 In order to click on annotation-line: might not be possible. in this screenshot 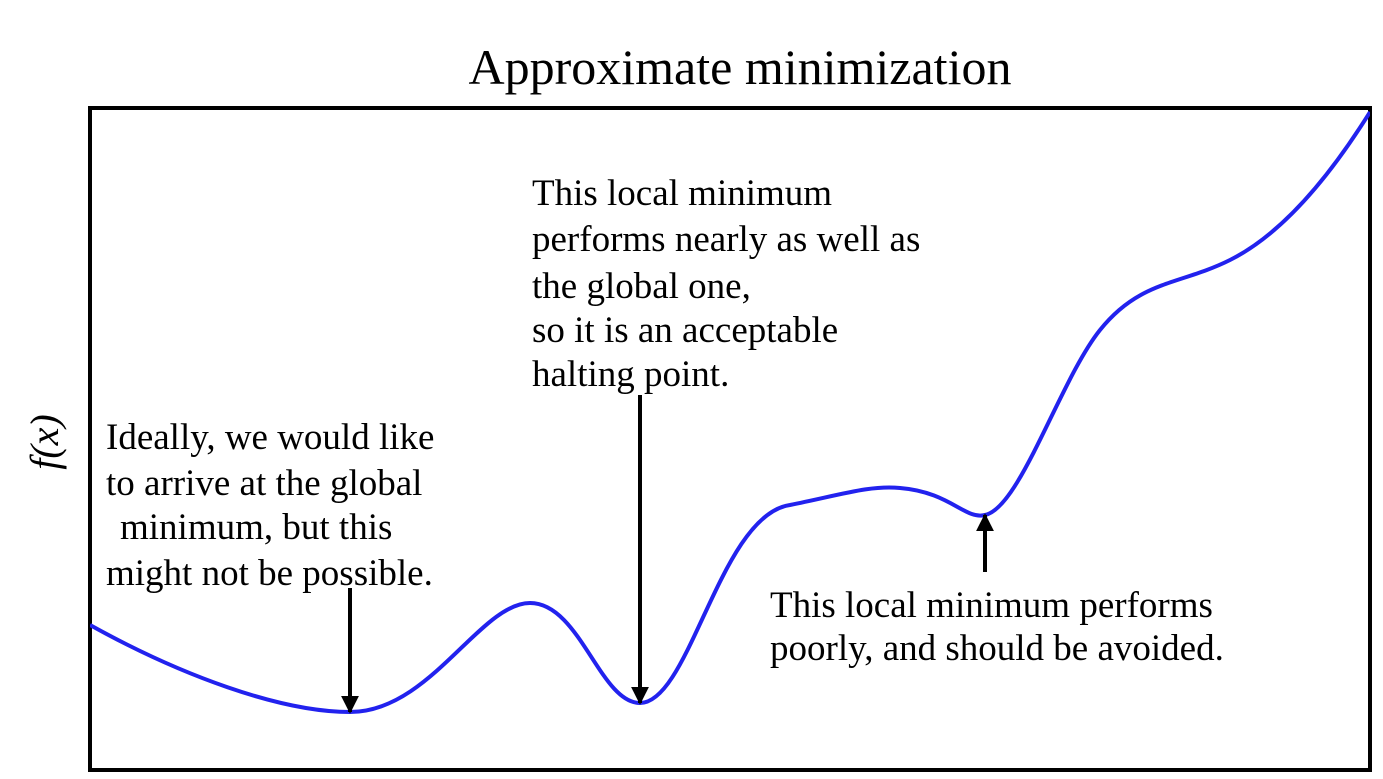, I will do `click(269, 573)`.